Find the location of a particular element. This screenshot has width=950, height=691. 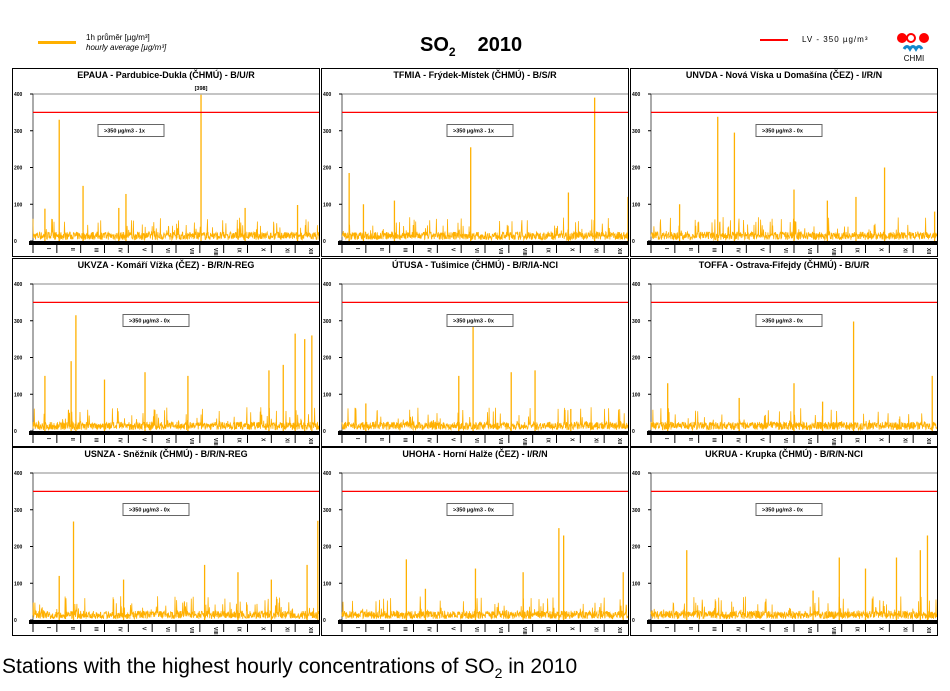

max-annotation: [398] is located at coordinates (201, 89).